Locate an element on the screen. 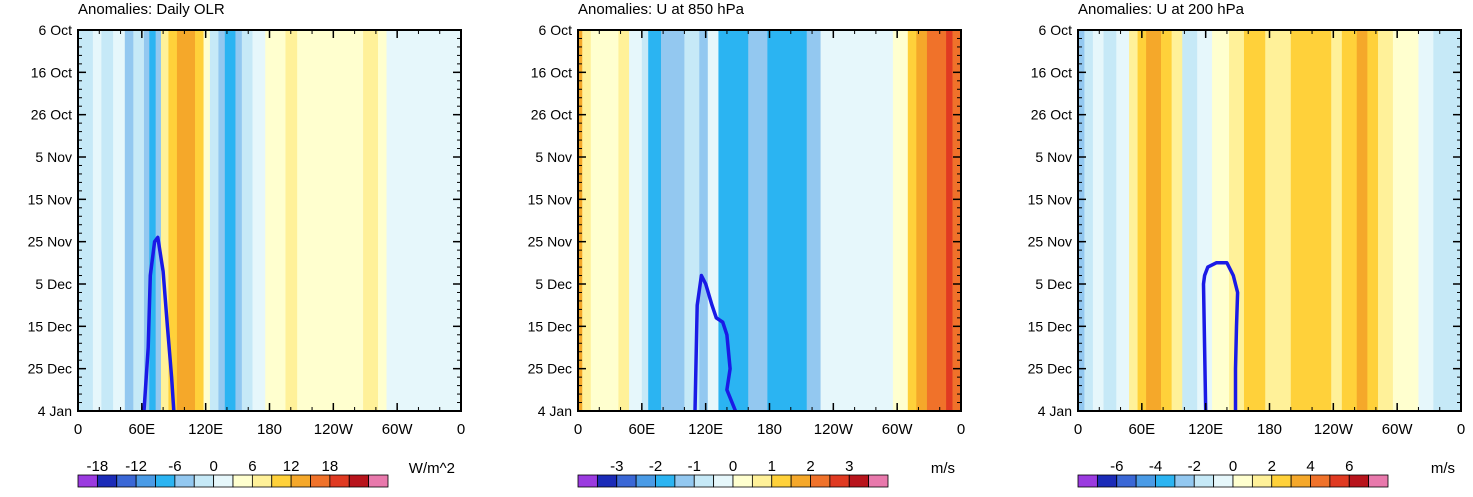  colorbar-label: 3 is located at coordinates (849, 466).